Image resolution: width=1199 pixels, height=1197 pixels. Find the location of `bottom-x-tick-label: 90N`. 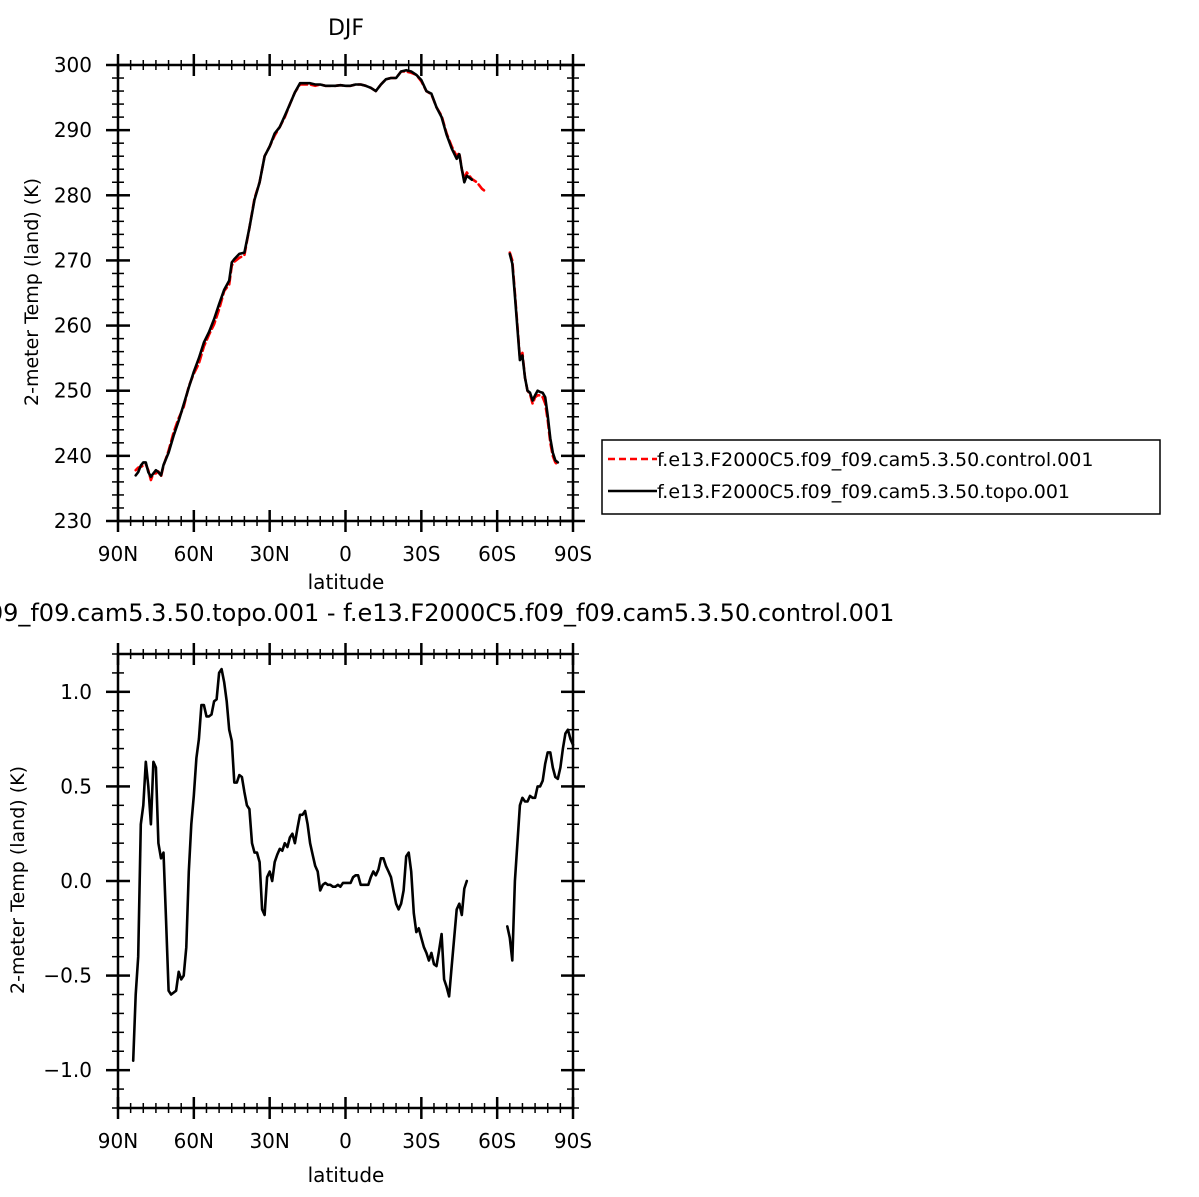

bottom-x-tick-label: 90N is located at coordinates (118, 1141).